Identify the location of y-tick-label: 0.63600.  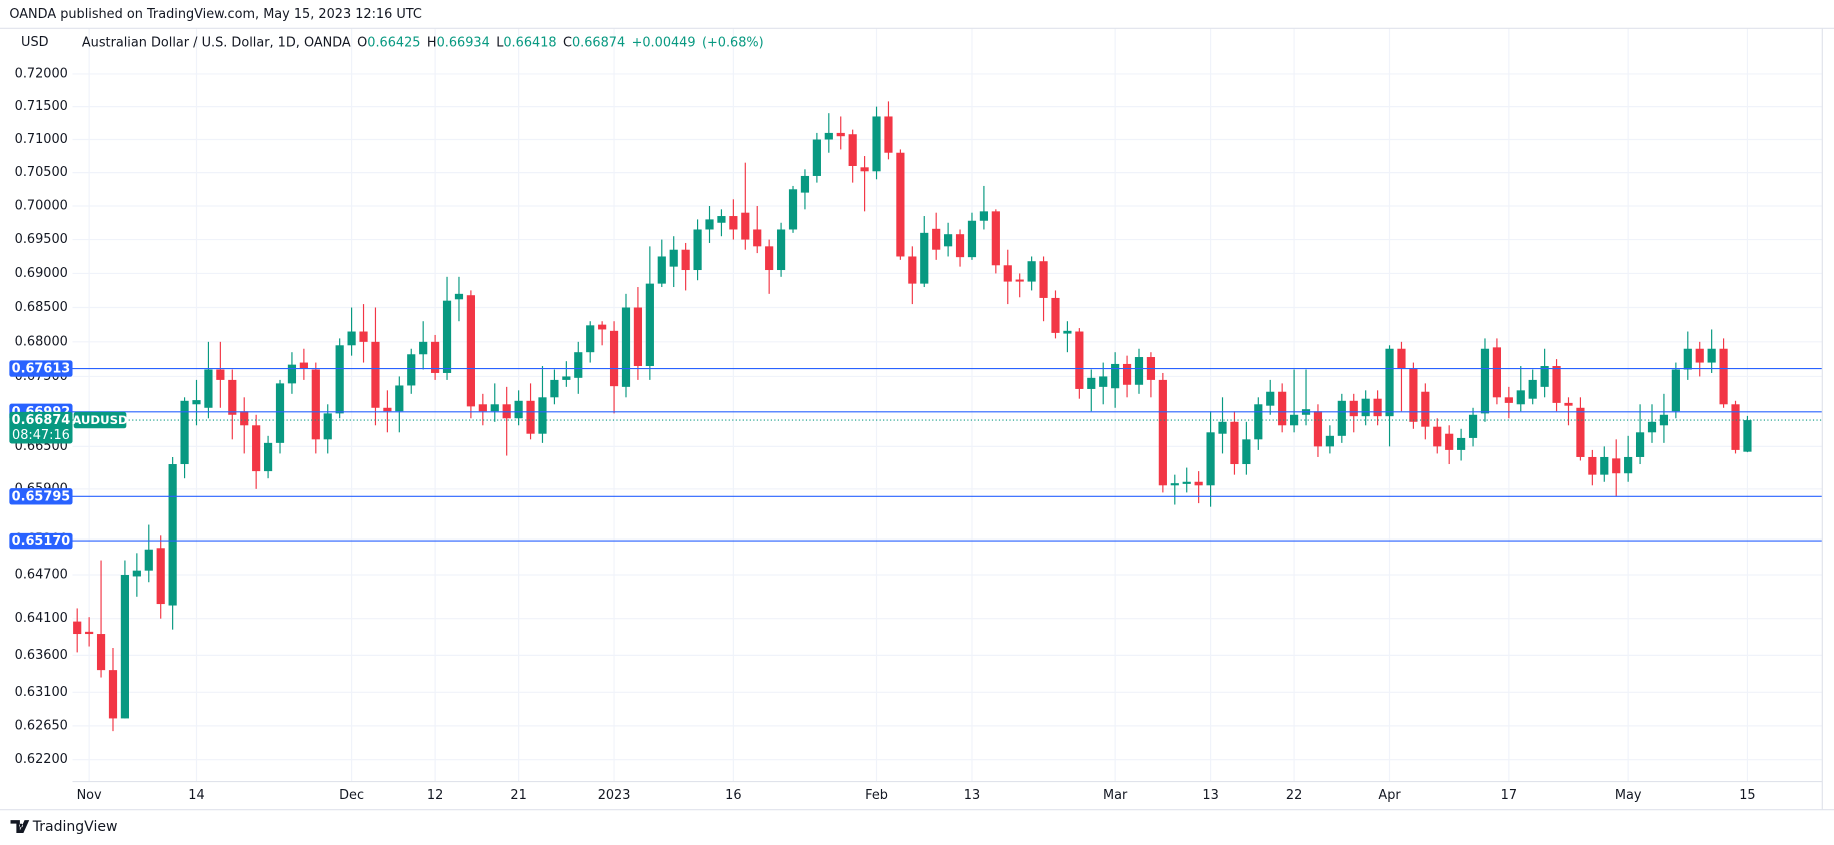
(41, 655).